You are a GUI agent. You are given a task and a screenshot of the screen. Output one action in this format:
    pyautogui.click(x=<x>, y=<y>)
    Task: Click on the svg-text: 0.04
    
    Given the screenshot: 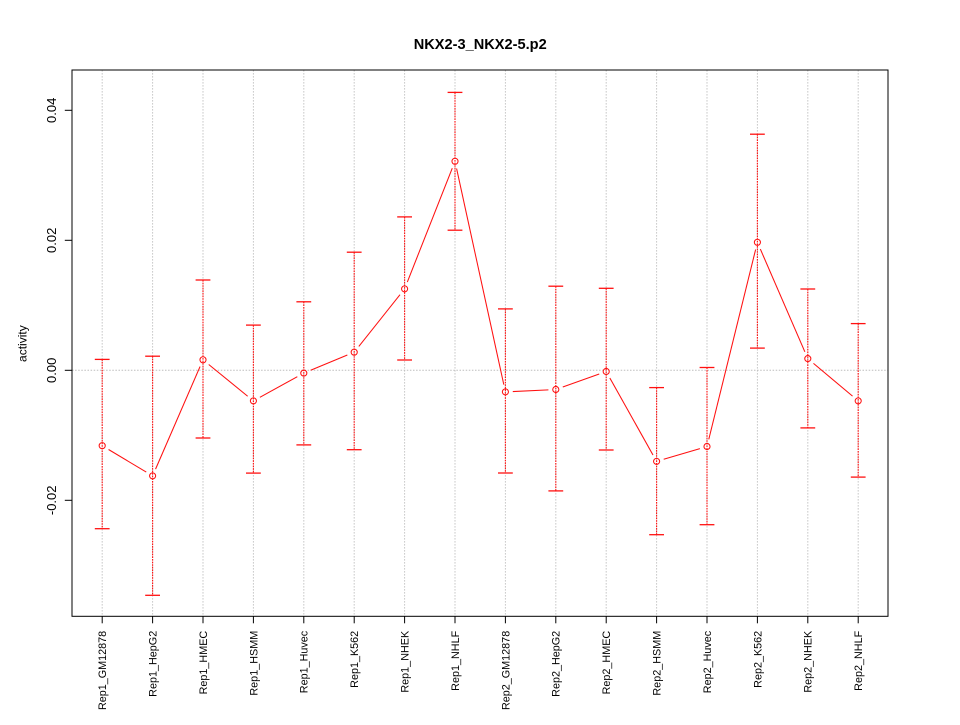 What is the action you would take?
    pyautogui.click(x=51, y=110)
    